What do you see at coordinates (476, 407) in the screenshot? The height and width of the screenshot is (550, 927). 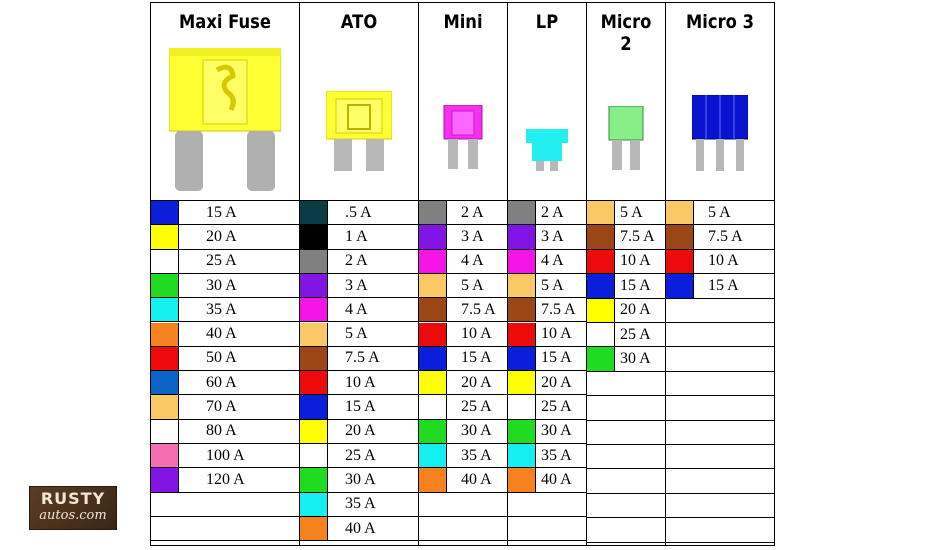 I see `amp-rating: 25 A` at bounding box center [476, 407].